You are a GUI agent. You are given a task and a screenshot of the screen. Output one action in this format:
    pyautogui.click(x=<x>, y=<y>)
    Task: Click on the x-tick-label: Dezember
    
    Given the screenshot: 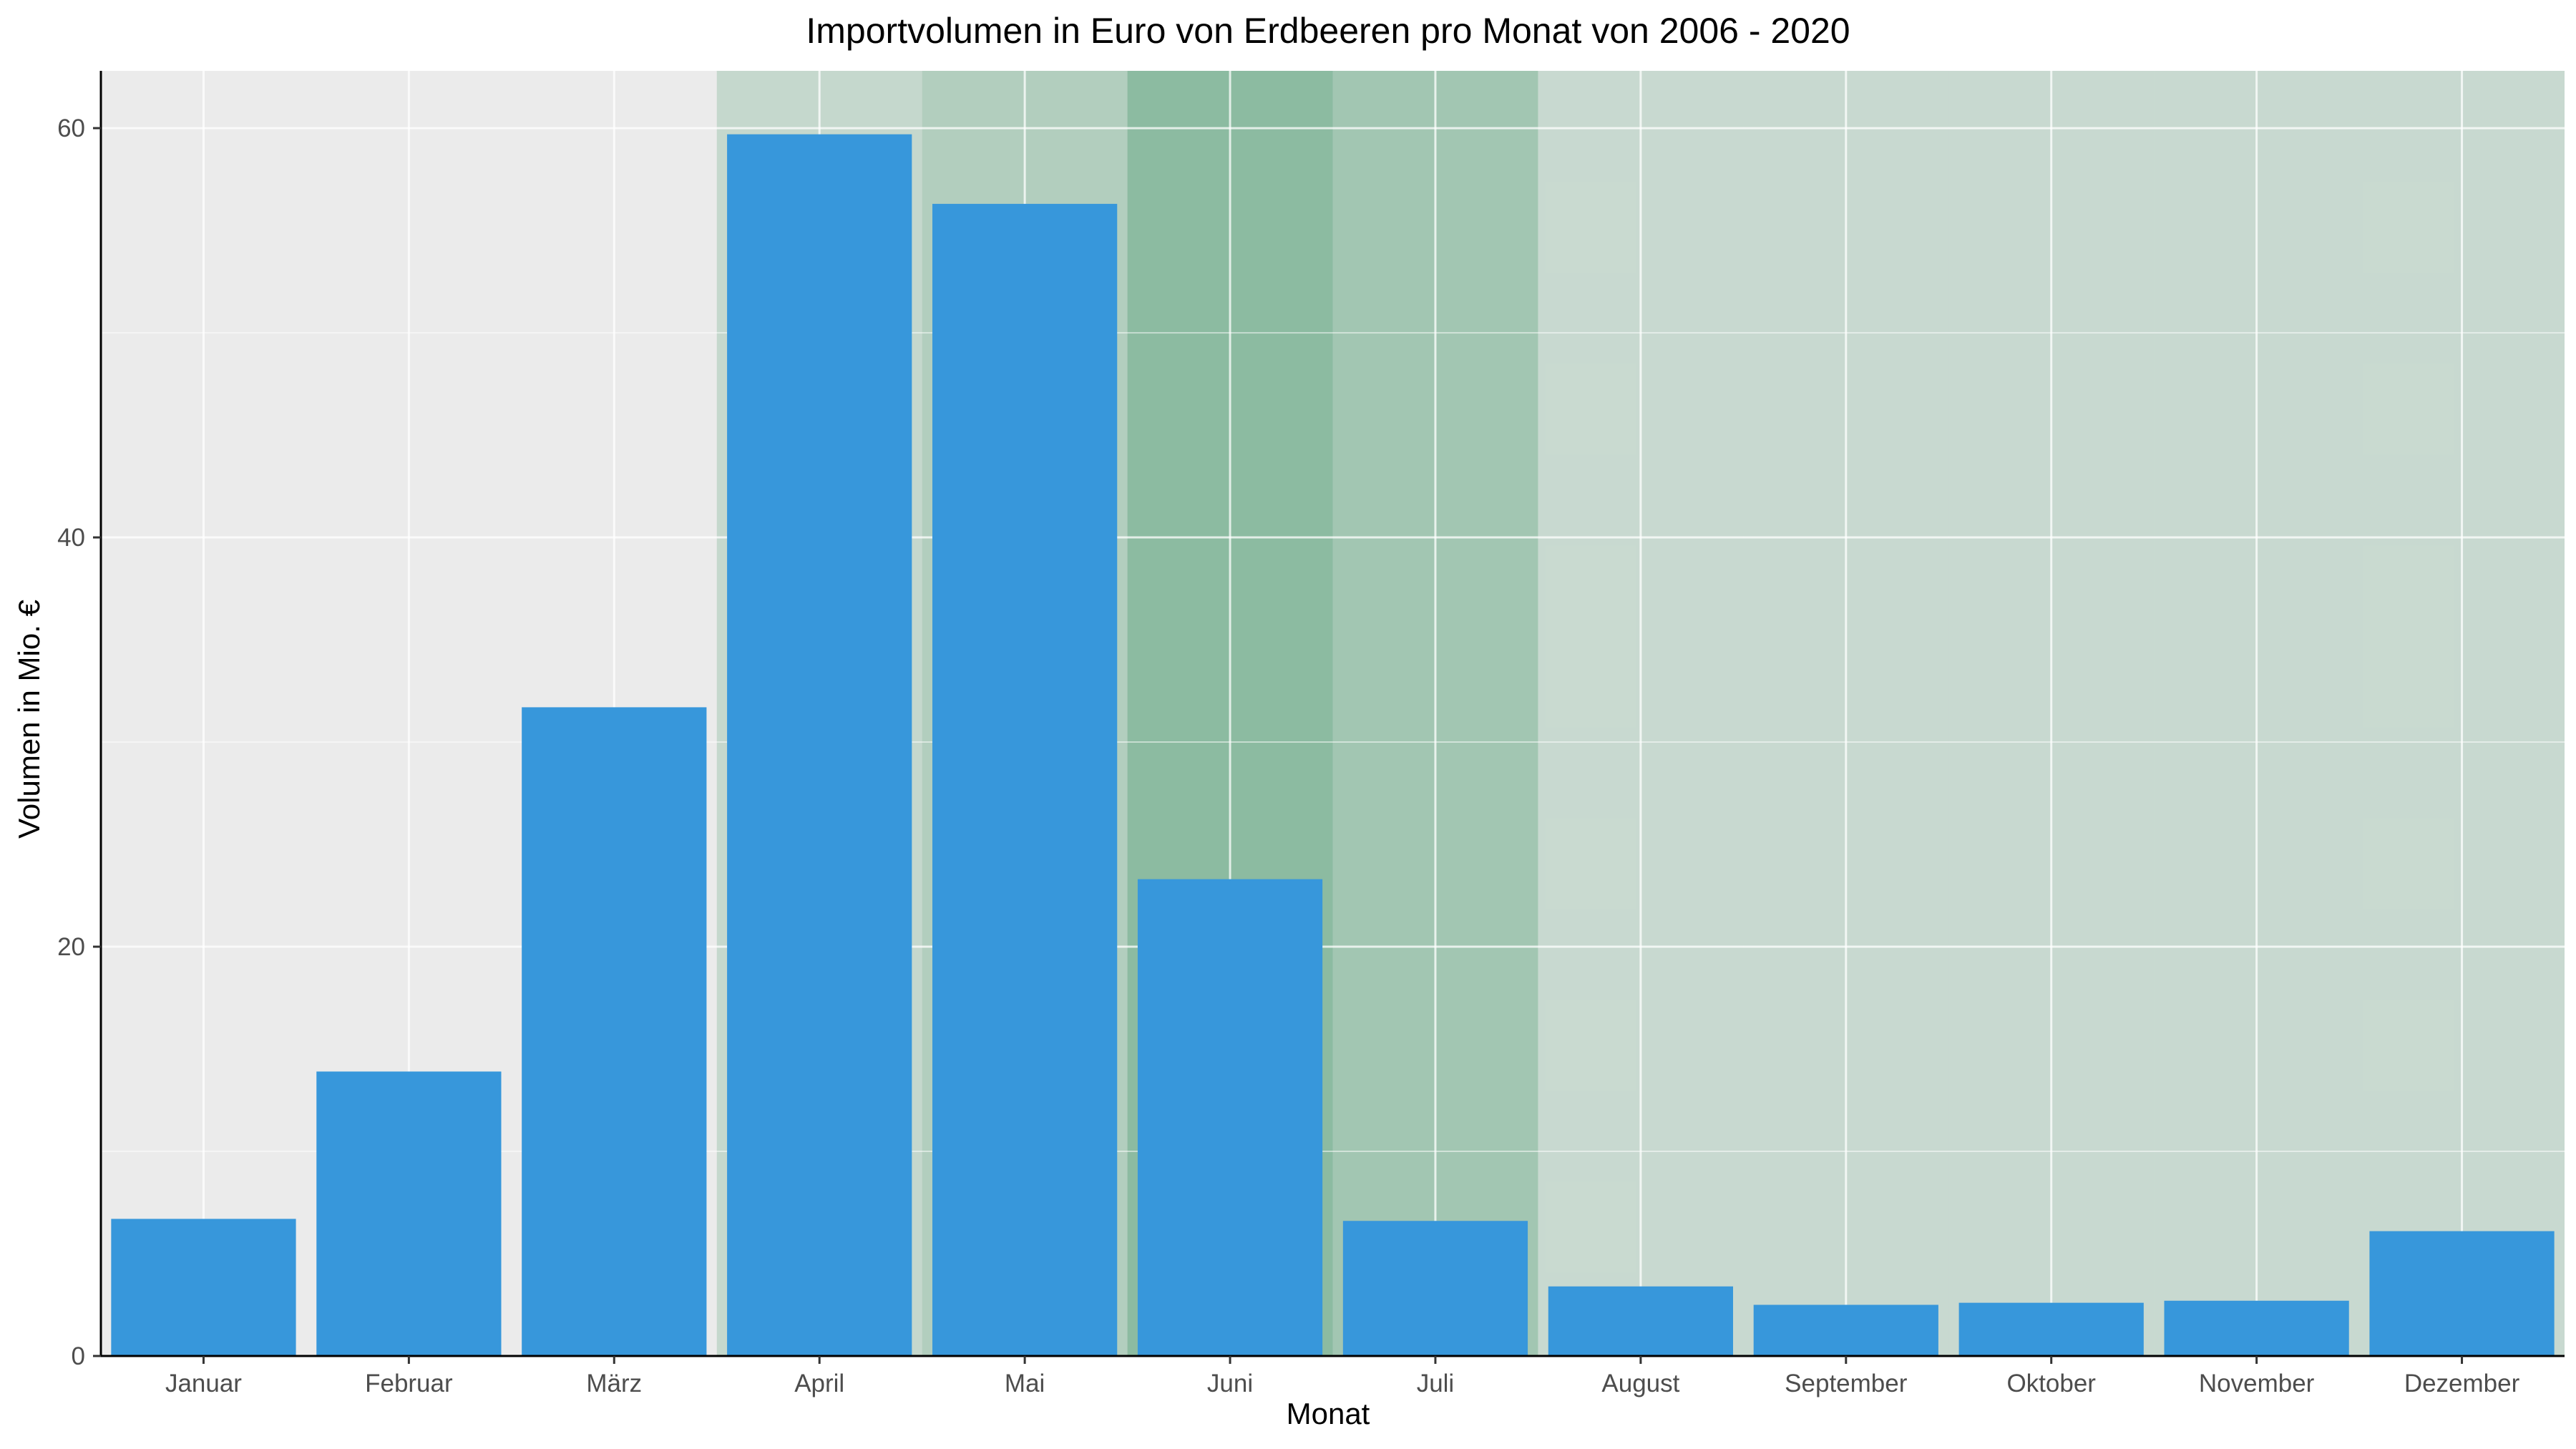 What is the action you would take?
    pyautogui.click(x=2462, y=1383)
    